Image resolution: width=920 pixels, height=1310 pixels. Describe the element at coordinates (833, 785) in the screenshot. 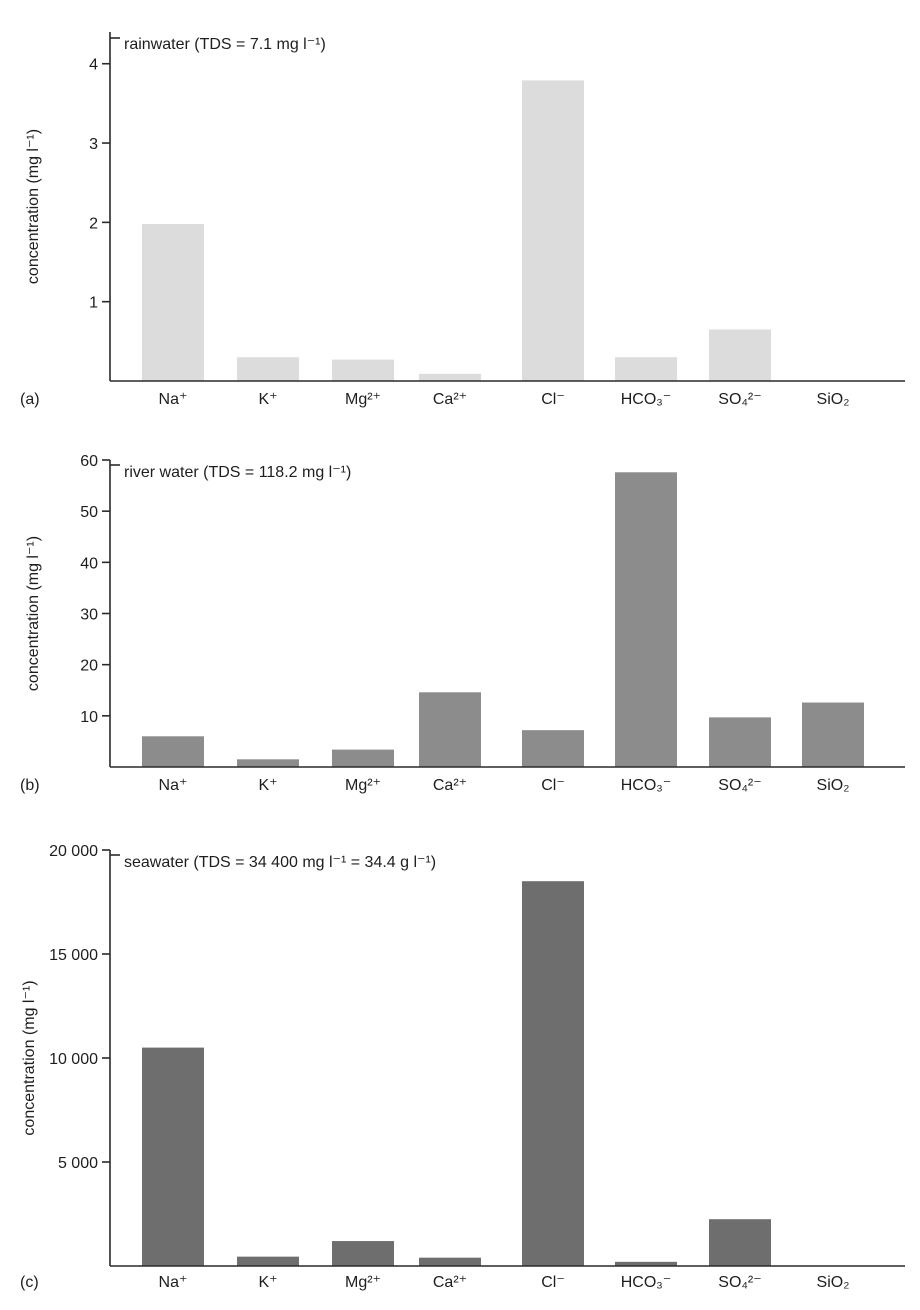

I see `river-water-category-label-7: SiO₂` at that location.